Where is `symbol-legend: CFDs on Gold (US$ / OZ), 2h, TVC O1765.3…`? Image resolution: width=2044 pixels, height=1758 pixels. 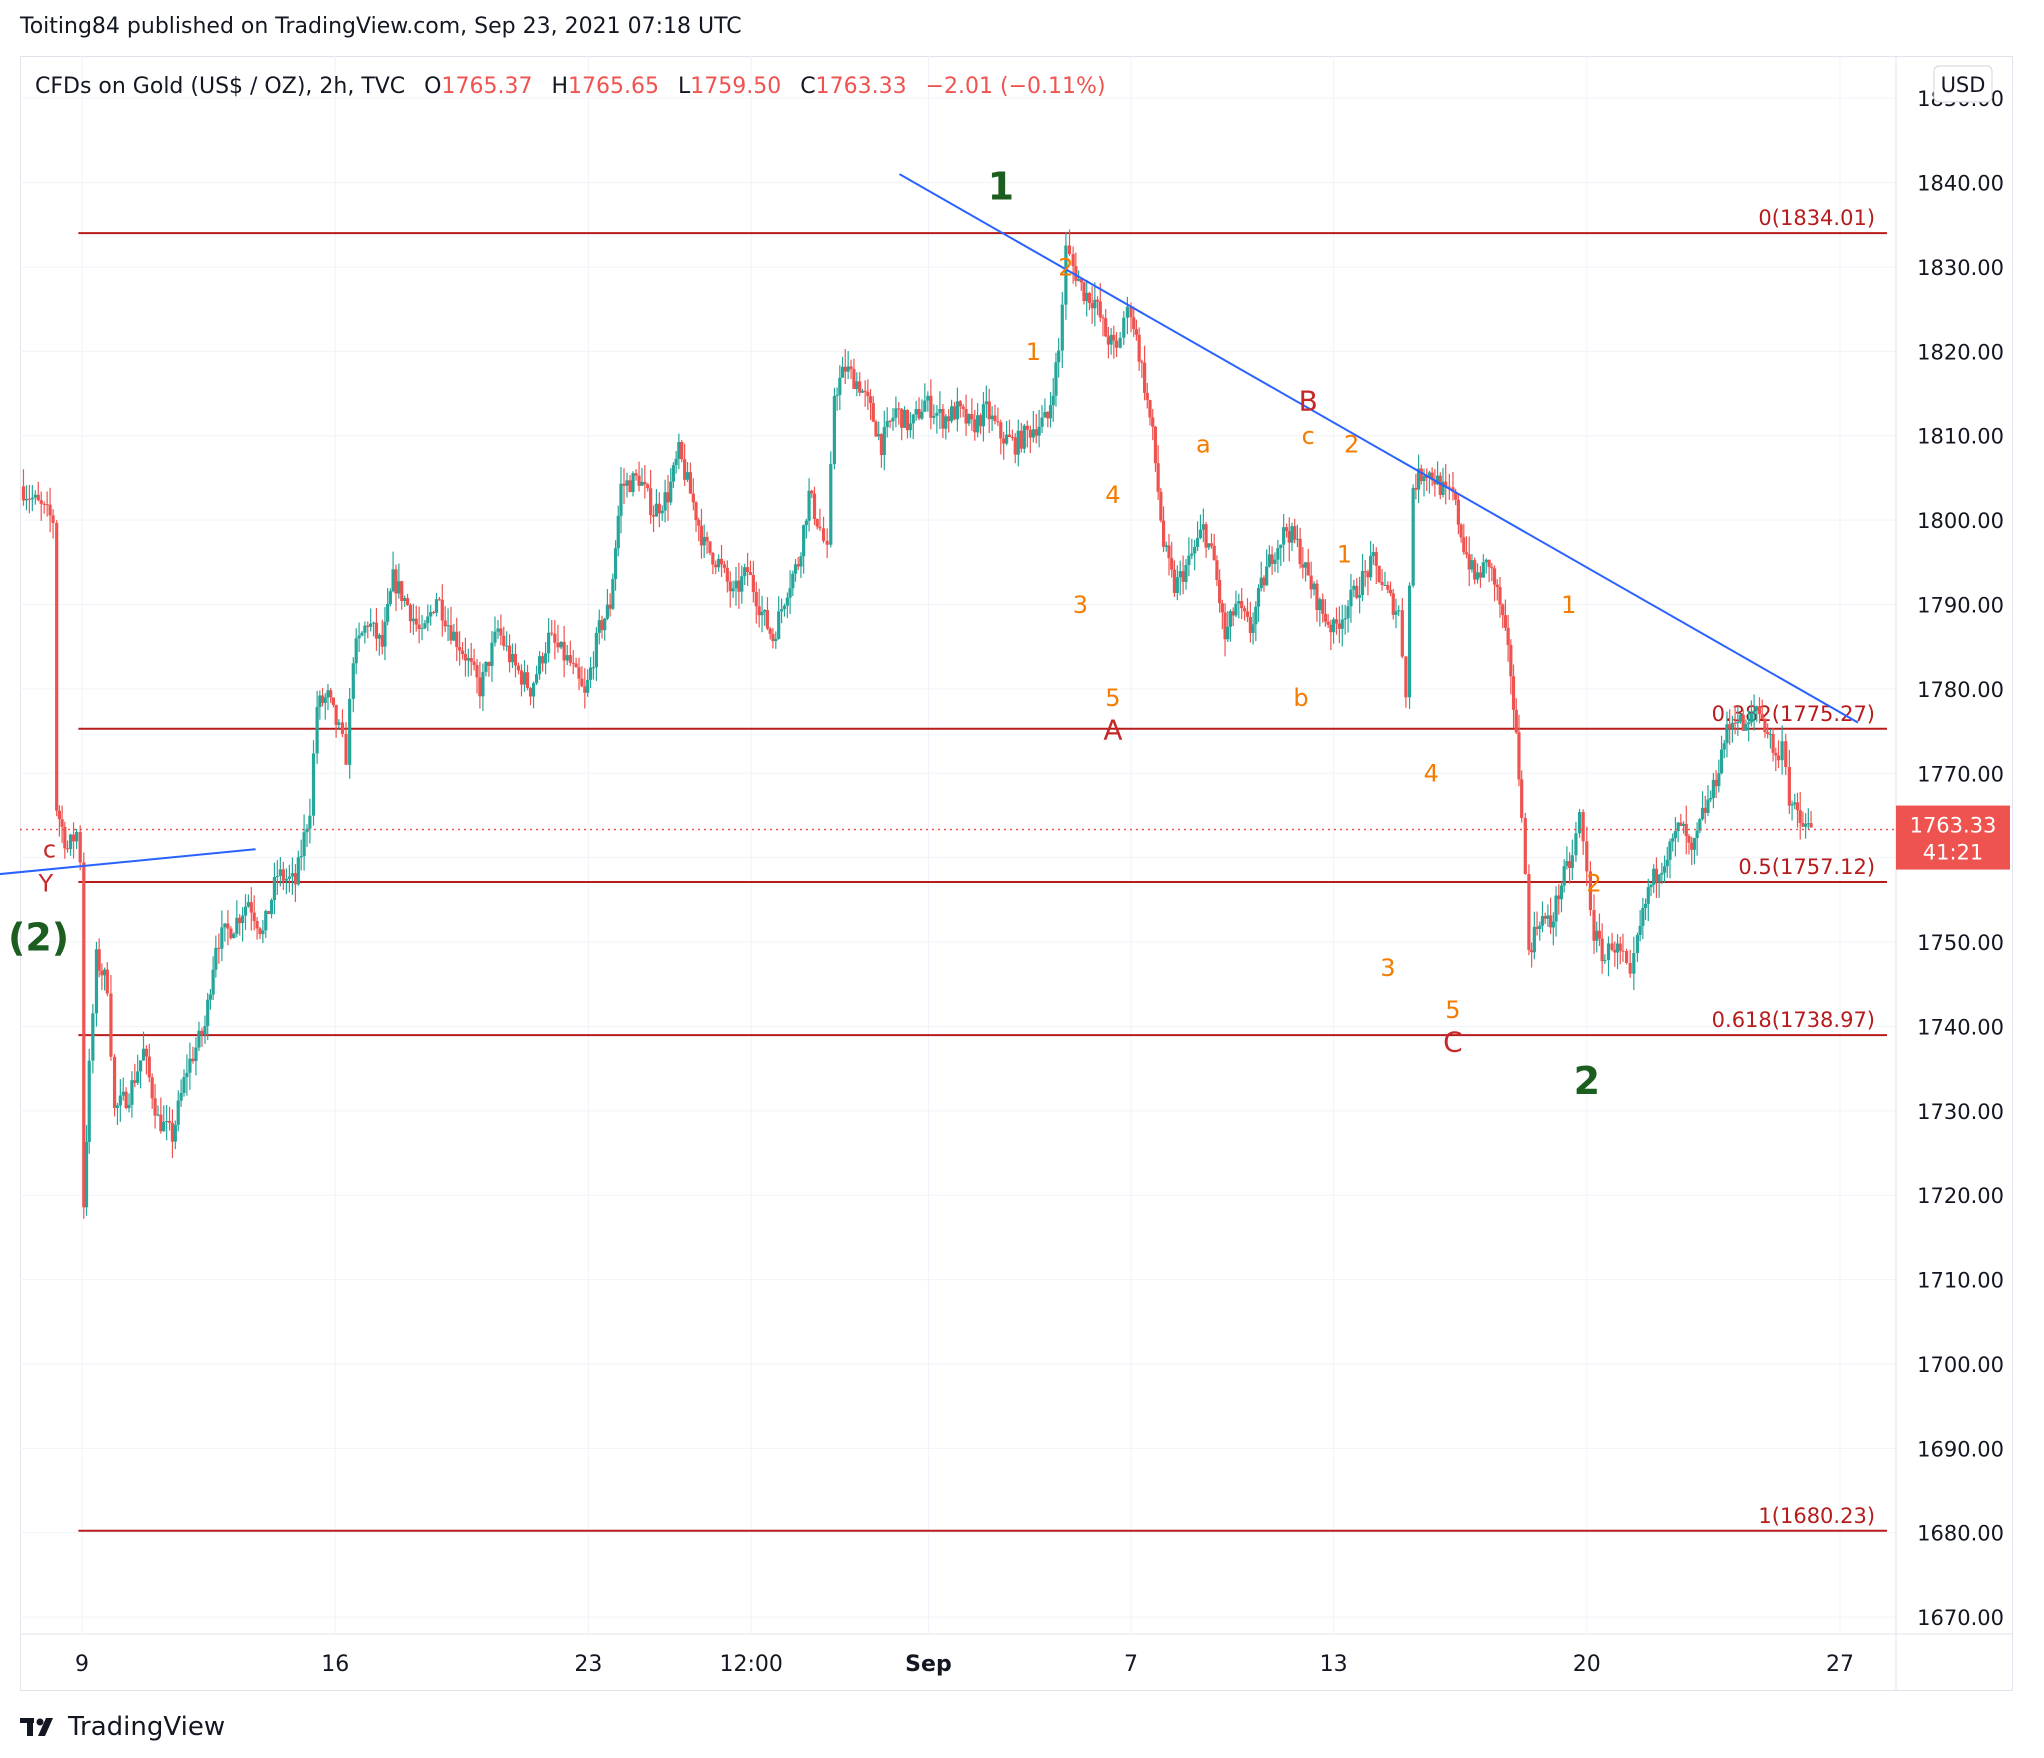 symbol-legend: CFDs on Gold (US$ / OZ), 2h, TVC O1765.3… is located at coordinates (570, 86).